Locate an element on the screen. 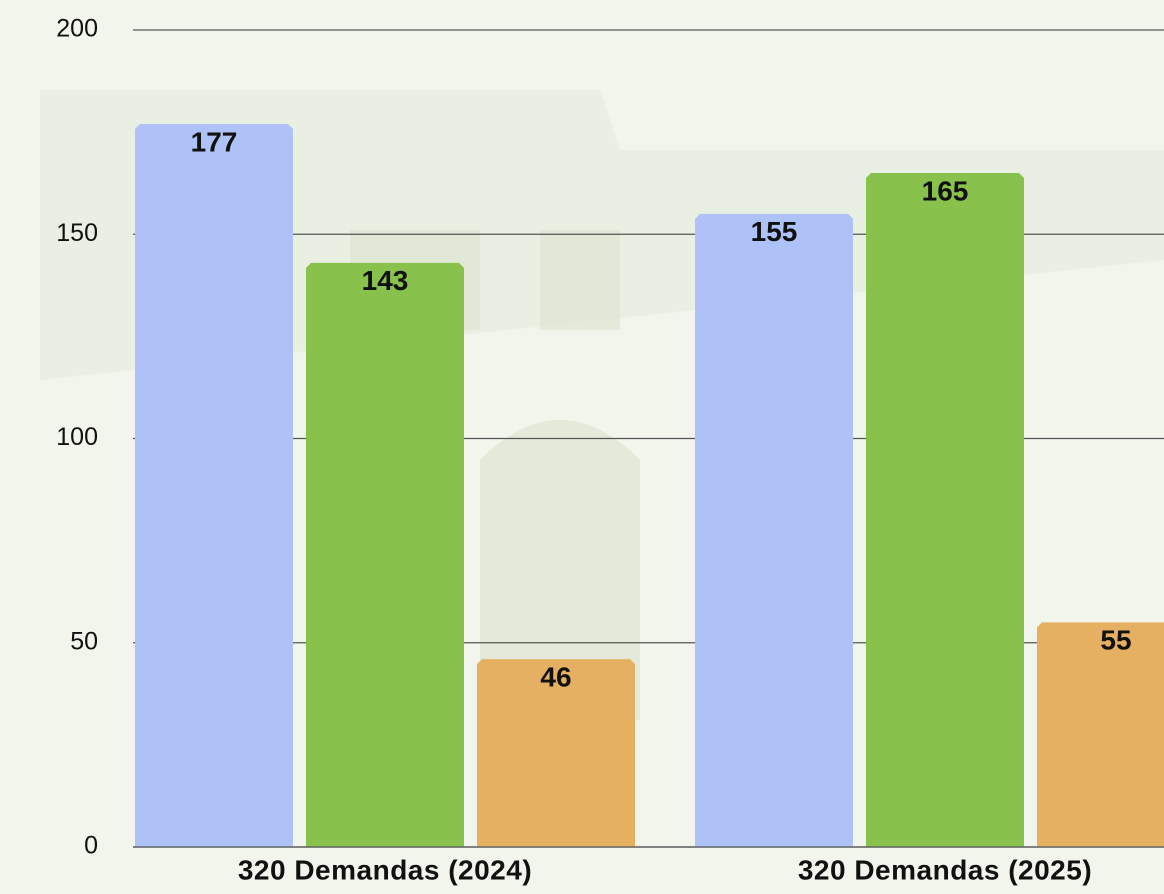  y-tick-label: 100 is located at coordinates (77, 437).